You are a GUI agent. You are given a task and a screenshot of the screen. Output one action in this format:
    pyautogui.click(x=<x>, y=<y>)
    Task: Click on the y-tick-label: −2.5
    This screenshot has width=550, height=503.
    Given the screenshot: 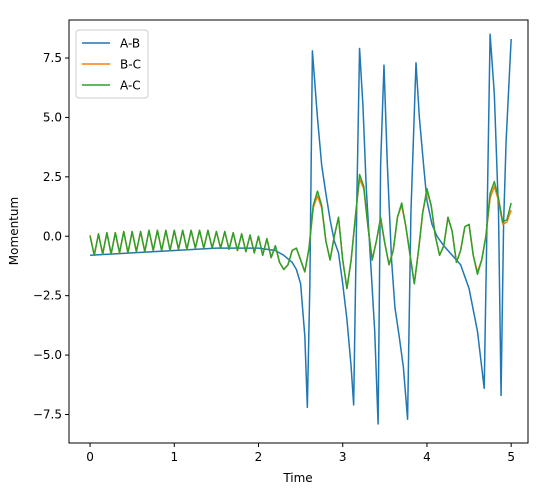 What is the action you would take?
    pyautogui.click(x=47, y=296)
    